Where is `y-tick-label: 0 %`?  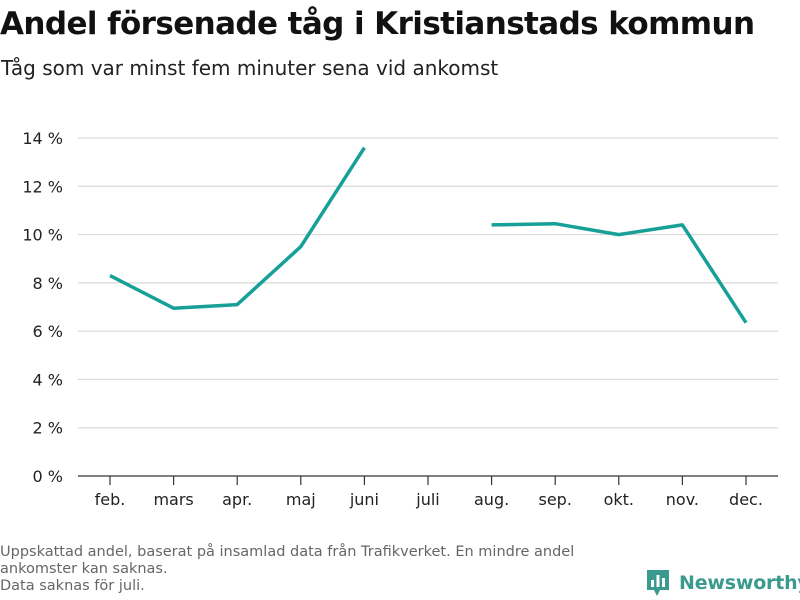 y-tick-label: 0 % is located at coordinates (48, 476).